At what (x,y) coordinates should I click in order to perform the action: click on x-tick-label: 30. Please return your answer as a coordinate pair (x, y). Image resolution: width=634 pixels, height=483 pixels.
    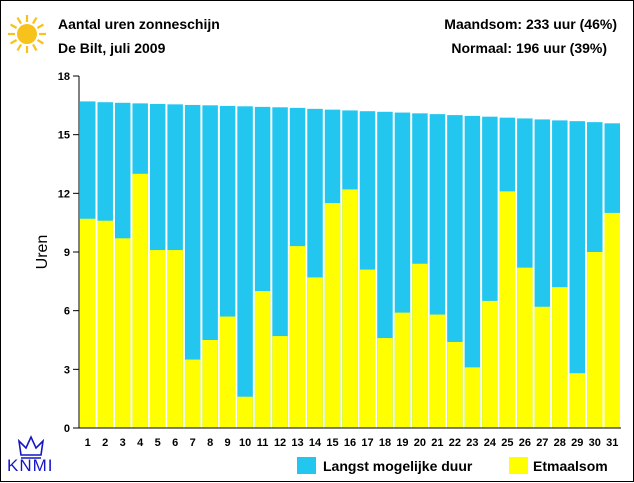
    Looking at the image, I should click on (595, 443).